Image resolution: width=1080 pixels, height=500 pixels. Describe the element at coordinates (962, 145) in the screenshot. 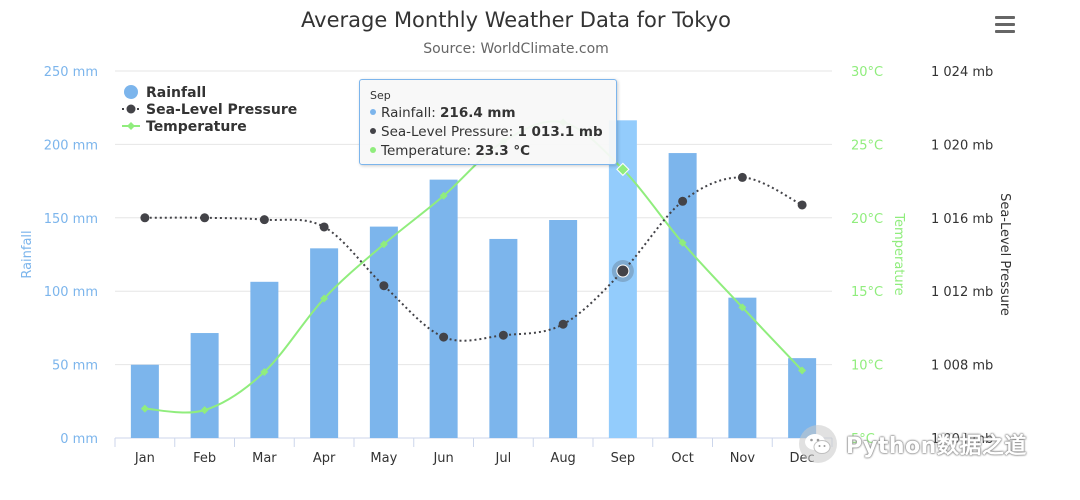

I see `y-tick-label-pressure: 1 020 mb` at that location.